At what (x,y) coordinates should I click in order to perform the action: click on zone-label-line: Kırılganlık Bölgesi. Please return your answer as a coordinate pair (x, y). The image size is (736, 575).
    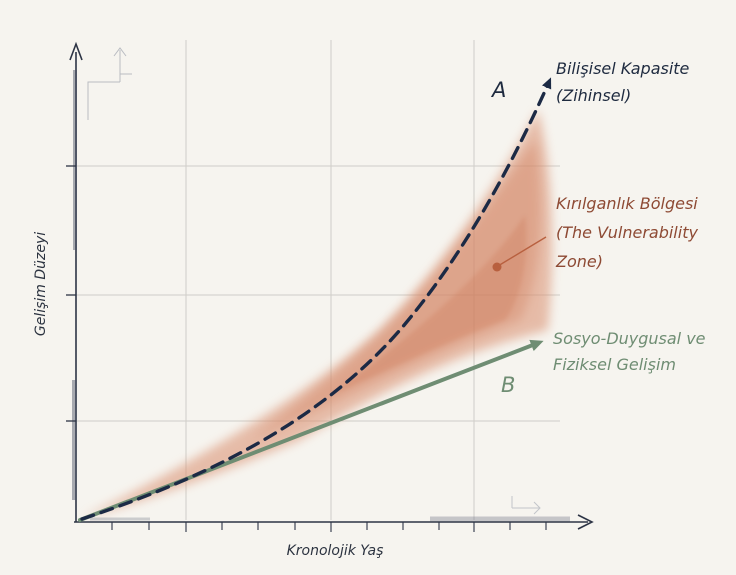
    Looking at the image, I should click on (627, 203).